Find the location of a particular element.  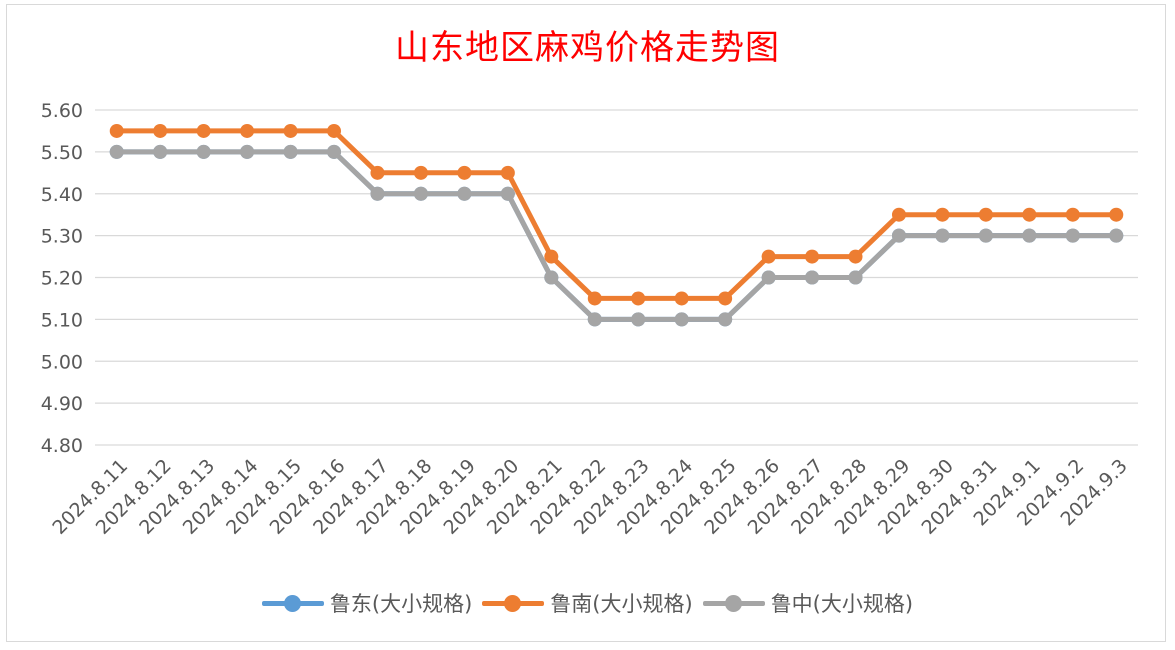

y-tick-label-8: 4.80 is located at coordinates (62, 446).